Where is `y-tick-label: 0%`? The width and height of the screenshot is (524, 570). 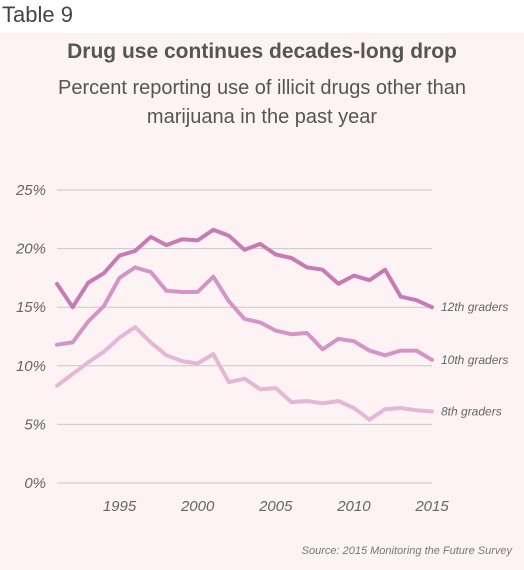
y-tick-label: 0% is located at coordinates (35, 483).